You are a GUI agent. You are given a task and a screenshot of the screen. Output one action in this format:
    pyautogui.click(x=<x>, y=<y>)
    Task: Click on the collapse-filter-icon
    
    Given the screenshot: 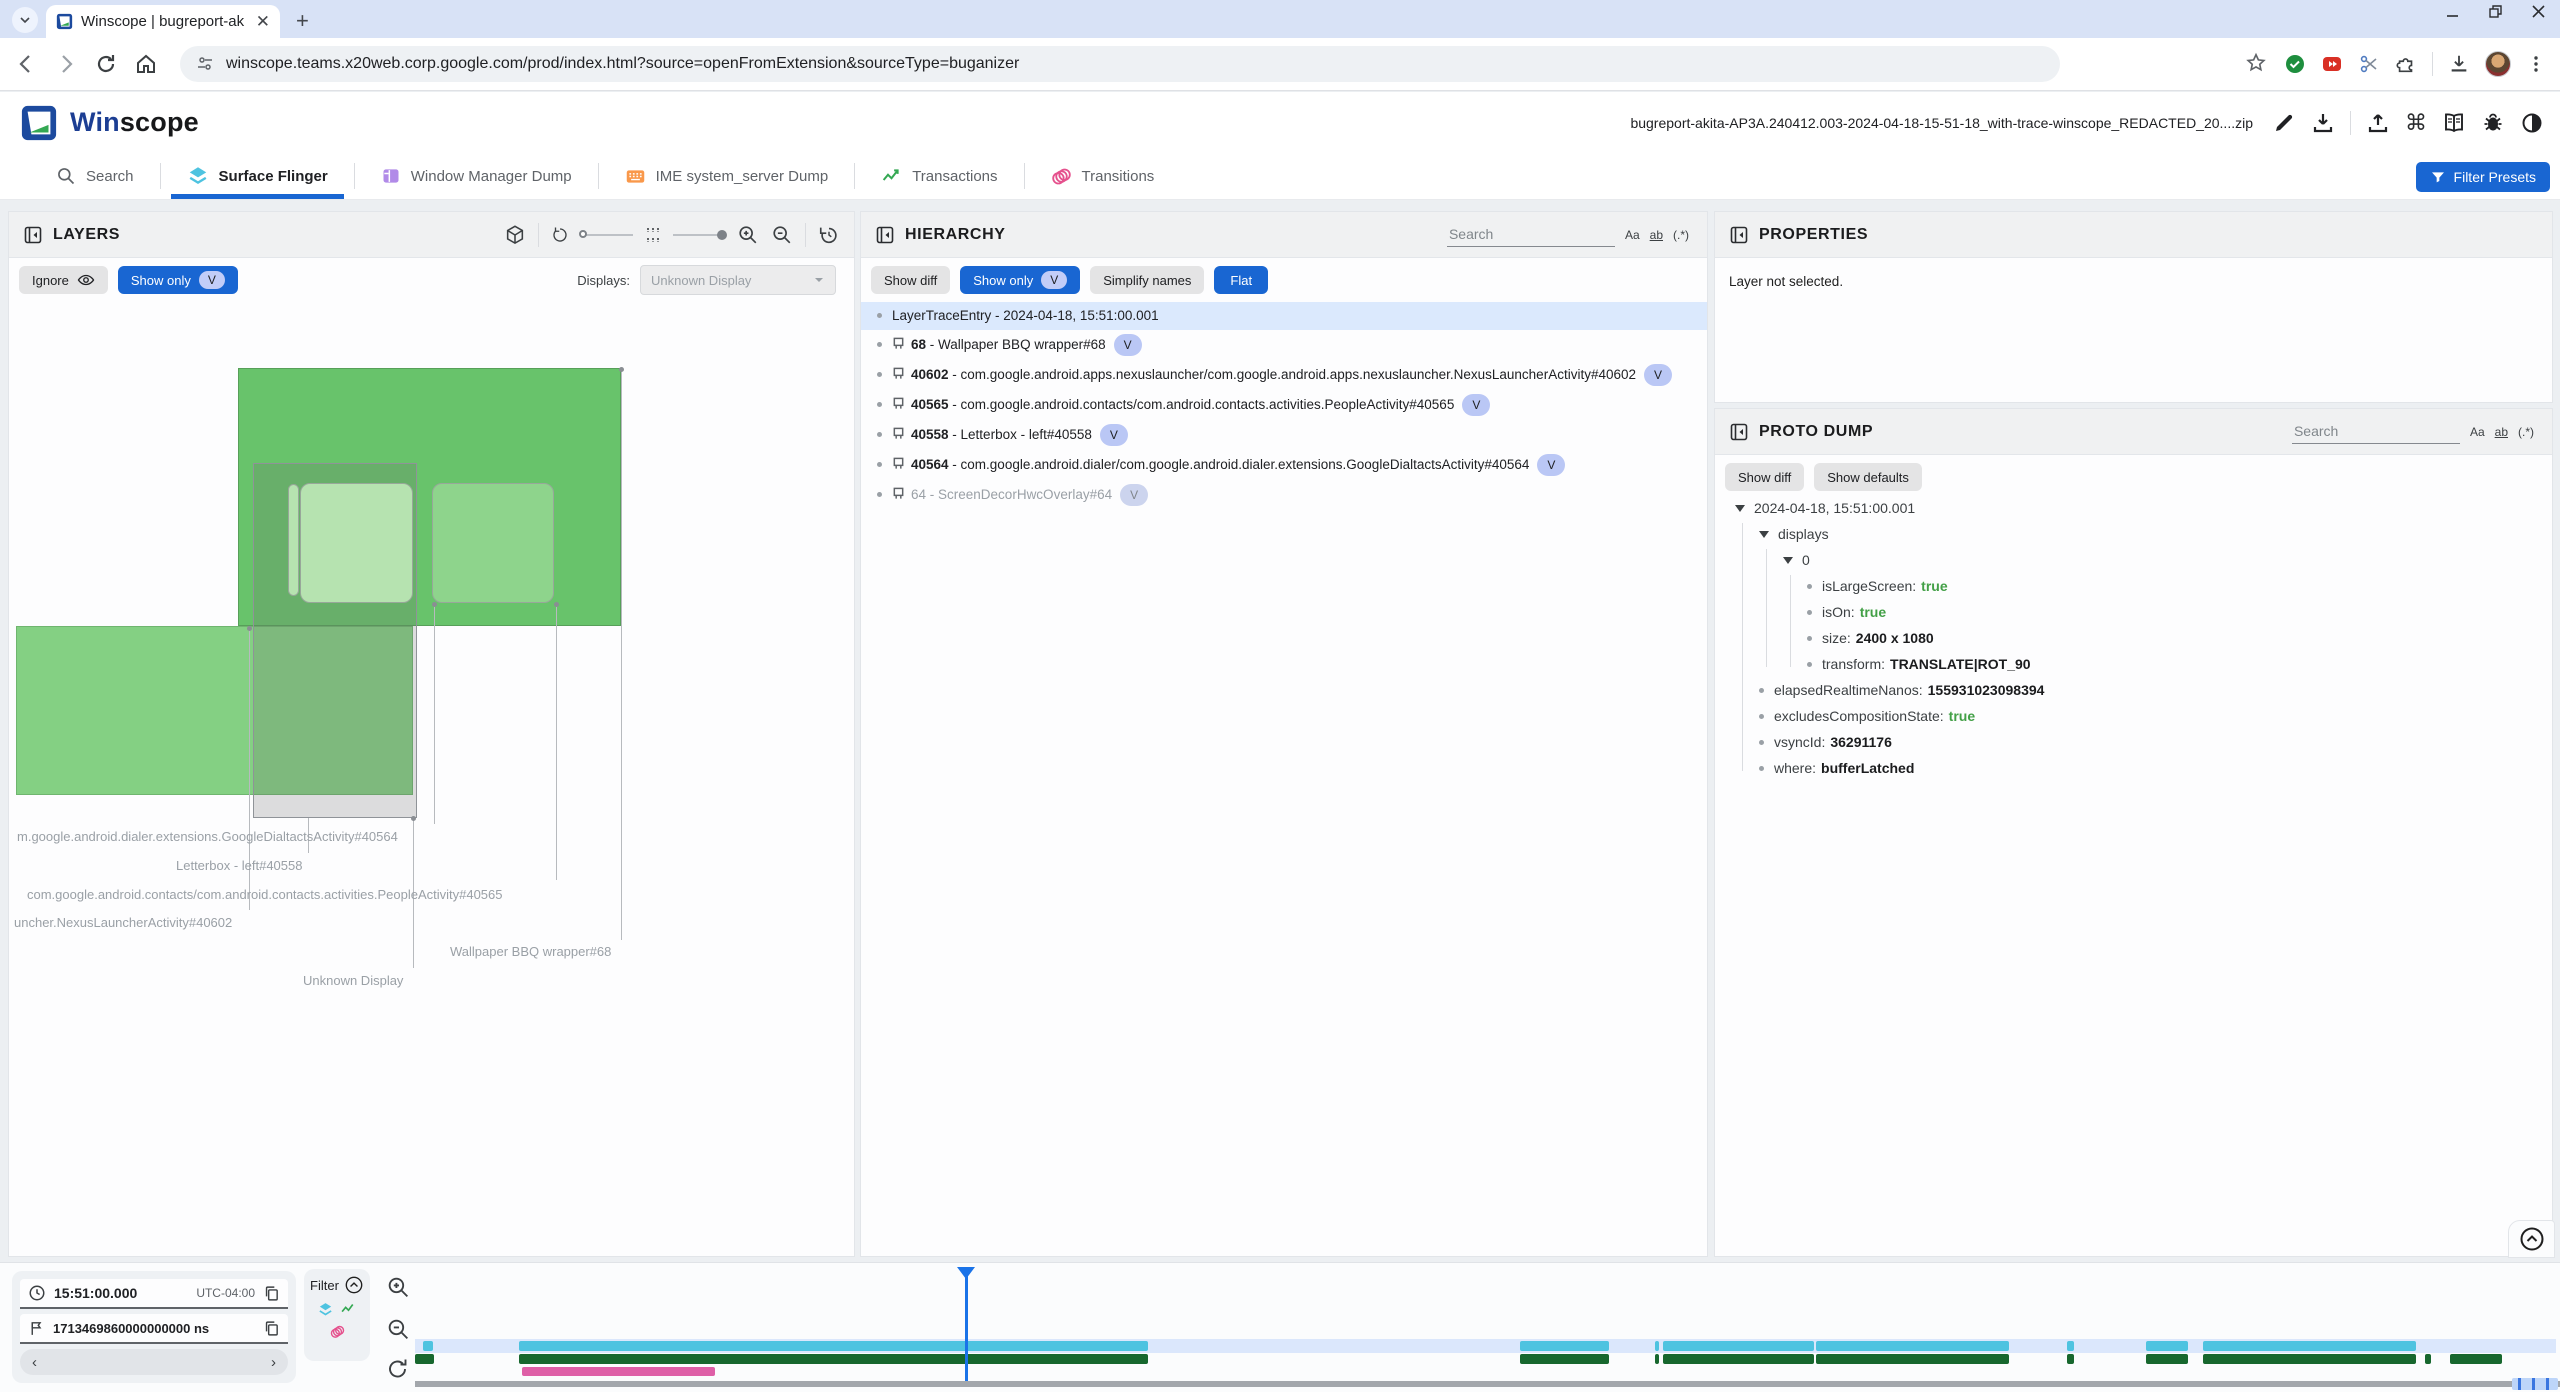 What is the action you would take?
    pyautogui.click(x=354, y=1285)
    